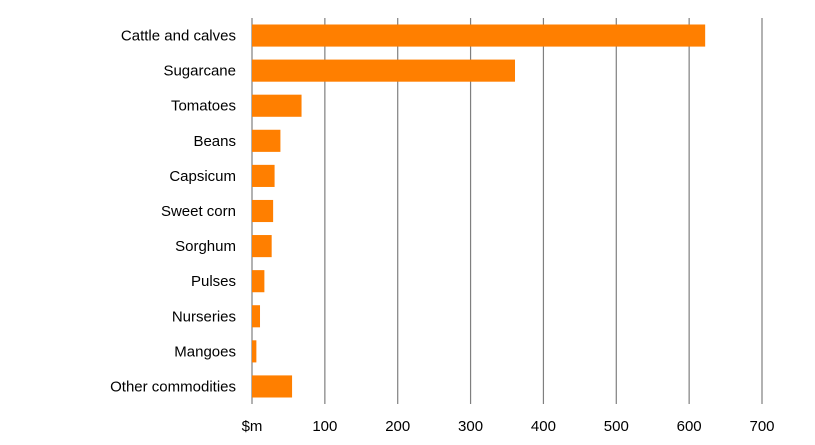  What do you see at coordinates (479, 35) in the screenshot?
I see `bar-cattle-and-calves` at bounding box center [479, 35].